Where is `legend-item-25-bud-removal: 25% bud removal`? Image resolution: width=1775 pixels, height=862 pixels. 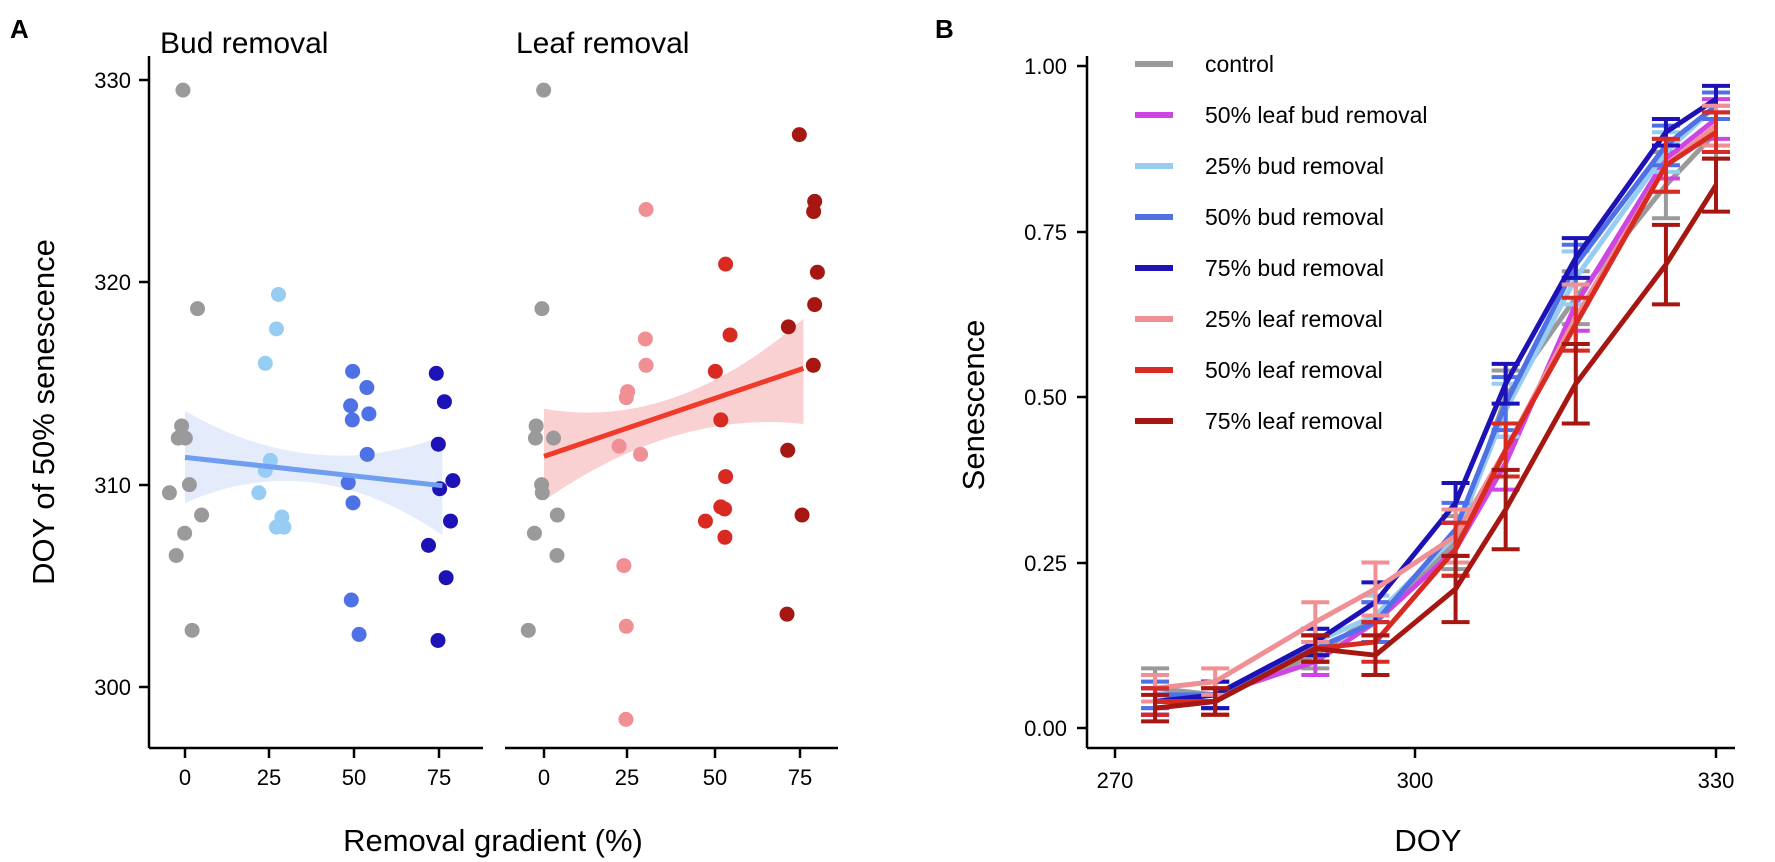 legend-item-25-bud-removal: 25% bud removal is located at coordinates (1259, 166).